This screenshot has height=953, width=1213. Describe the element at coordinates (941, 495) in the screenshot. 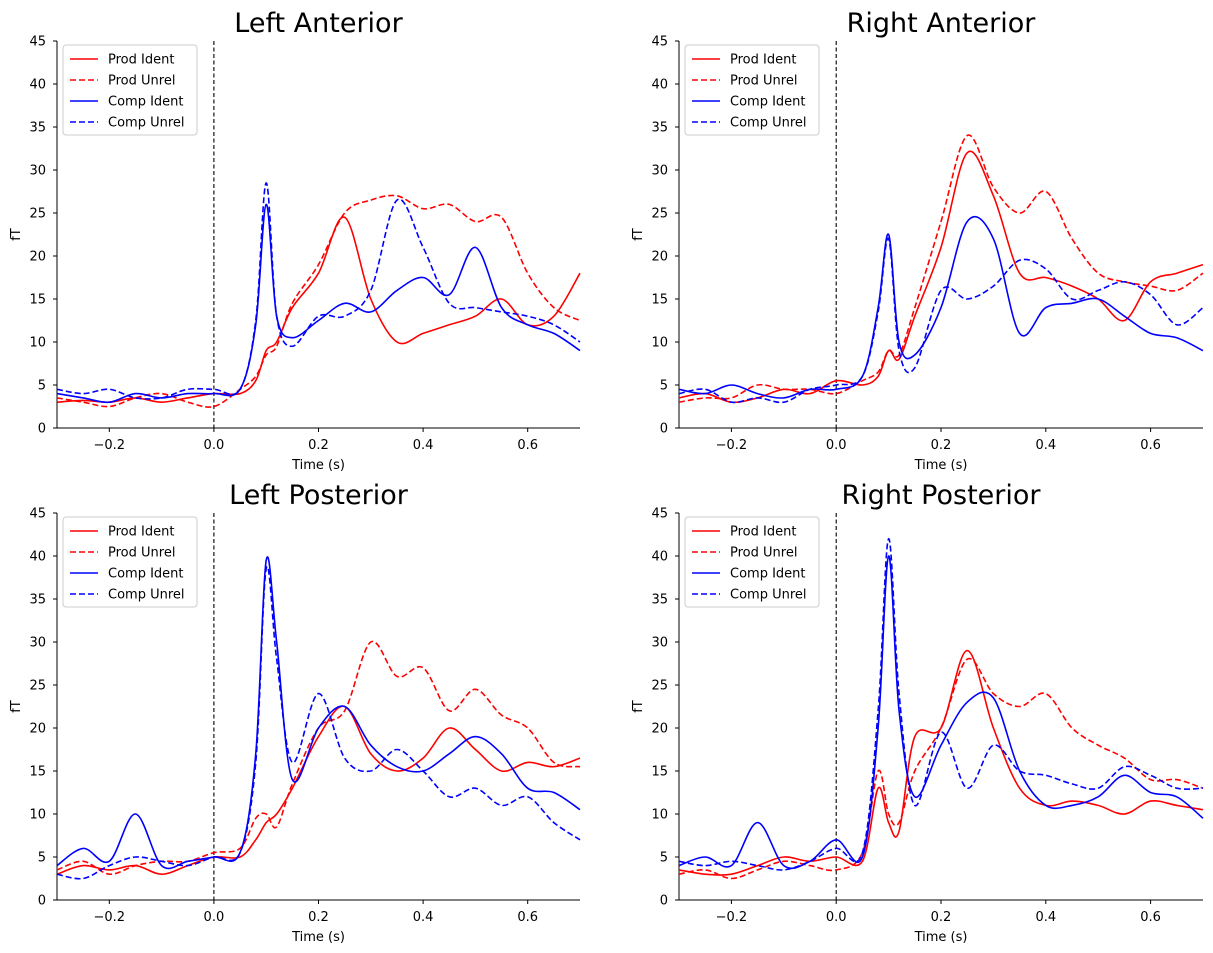

I see `chart-title: Right Posterior` at that location.